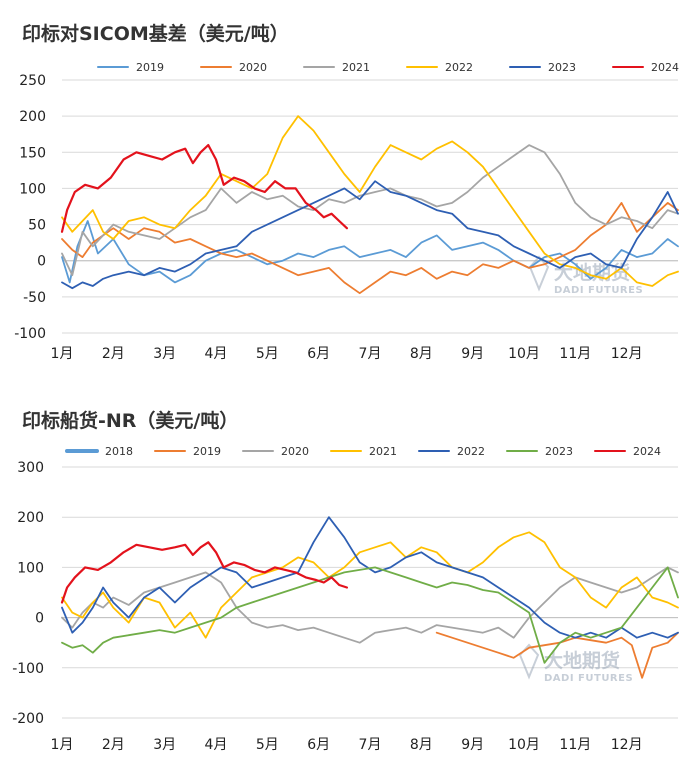 This screenshot has width=700, height=770. I want to click on chart-title: 印标船货-NR（美元/吨）, so click(130, 420).